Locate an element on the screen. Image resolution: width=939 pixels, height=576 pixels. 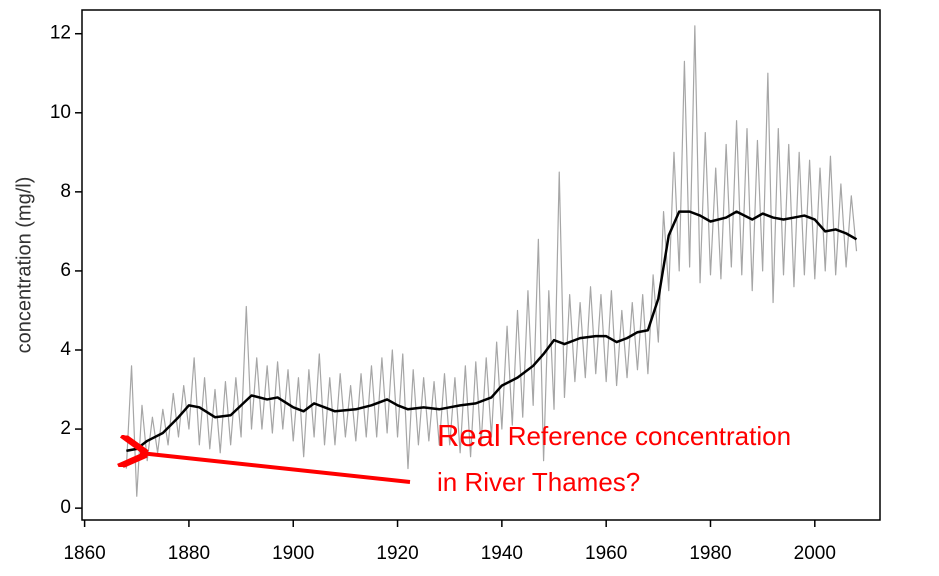
y-tick-label: 10 is located at coordinates (60, 112).